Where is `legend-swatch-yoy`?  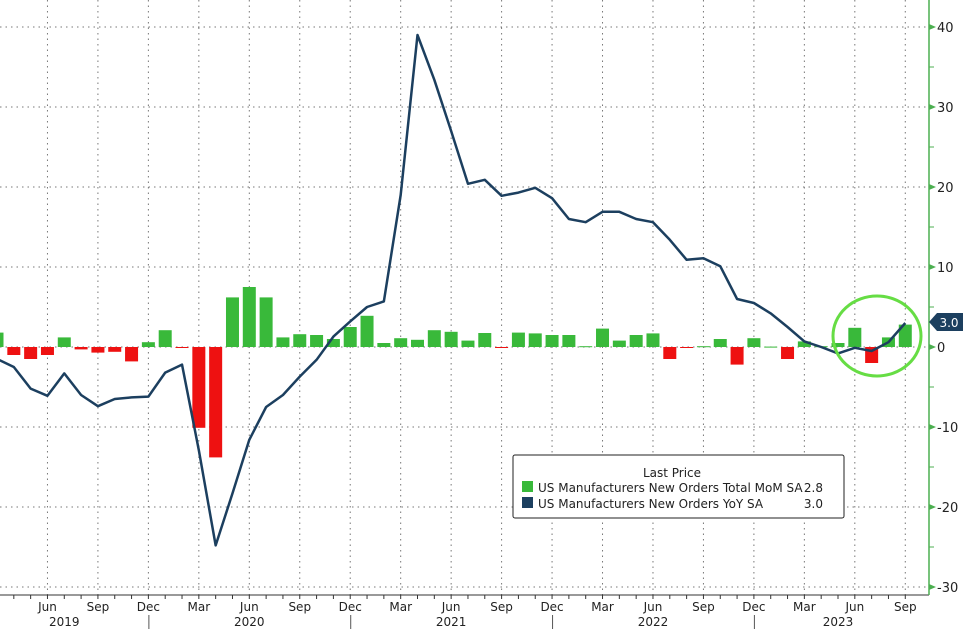 legend-swatch-yoy is located at coordinates (527, 502).